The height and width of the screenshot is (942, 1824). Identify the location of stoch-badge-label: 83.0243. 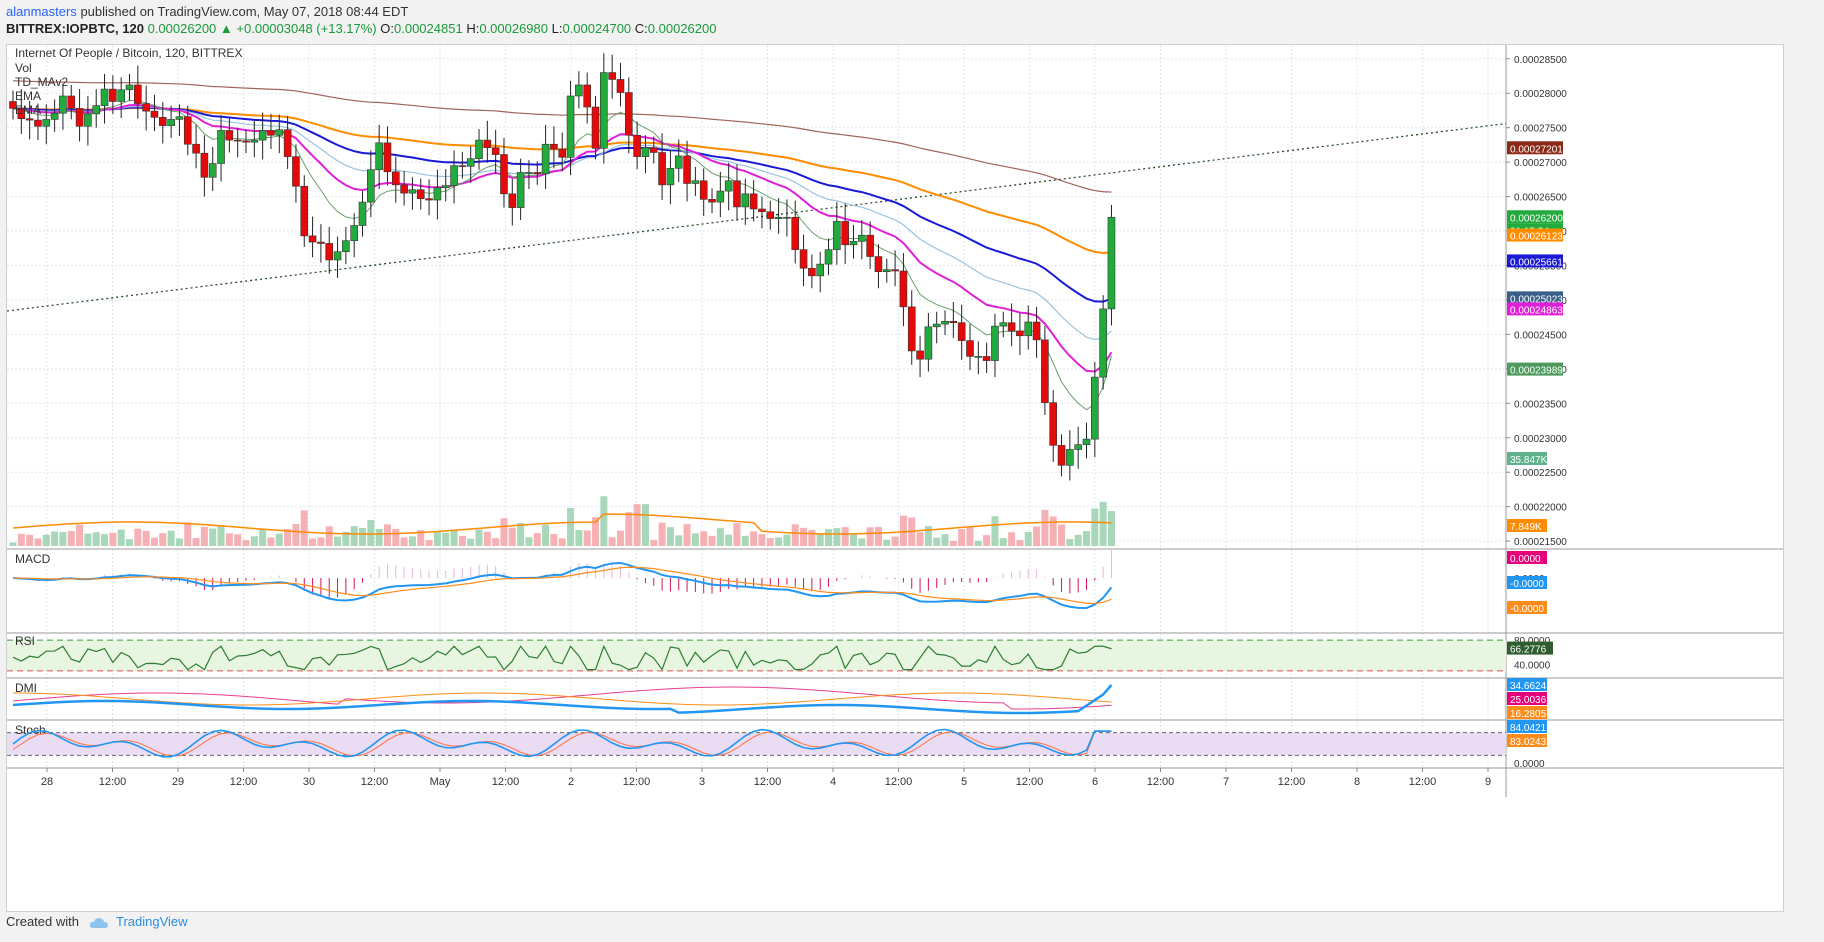
(1528, 742).